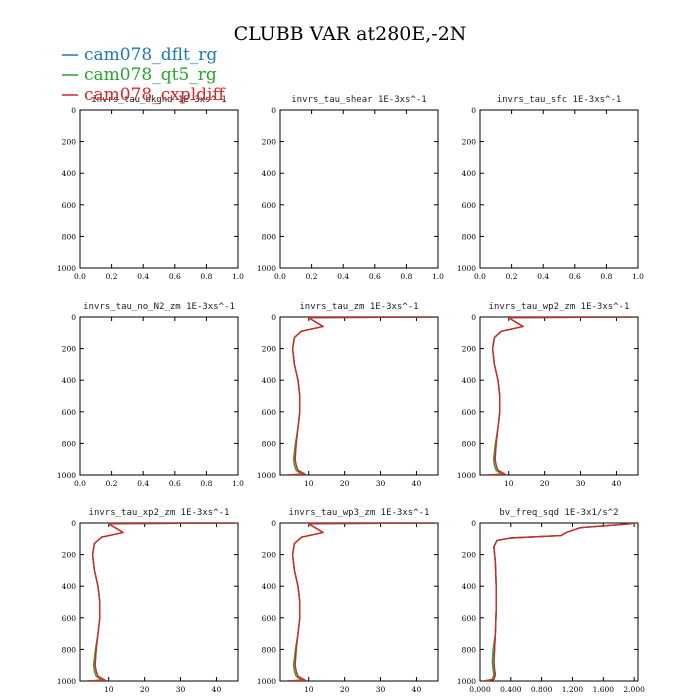 This screenshot has width=700, height=700. I want to click on legend-label: cam078_cxpldiff, so click(155, 95).